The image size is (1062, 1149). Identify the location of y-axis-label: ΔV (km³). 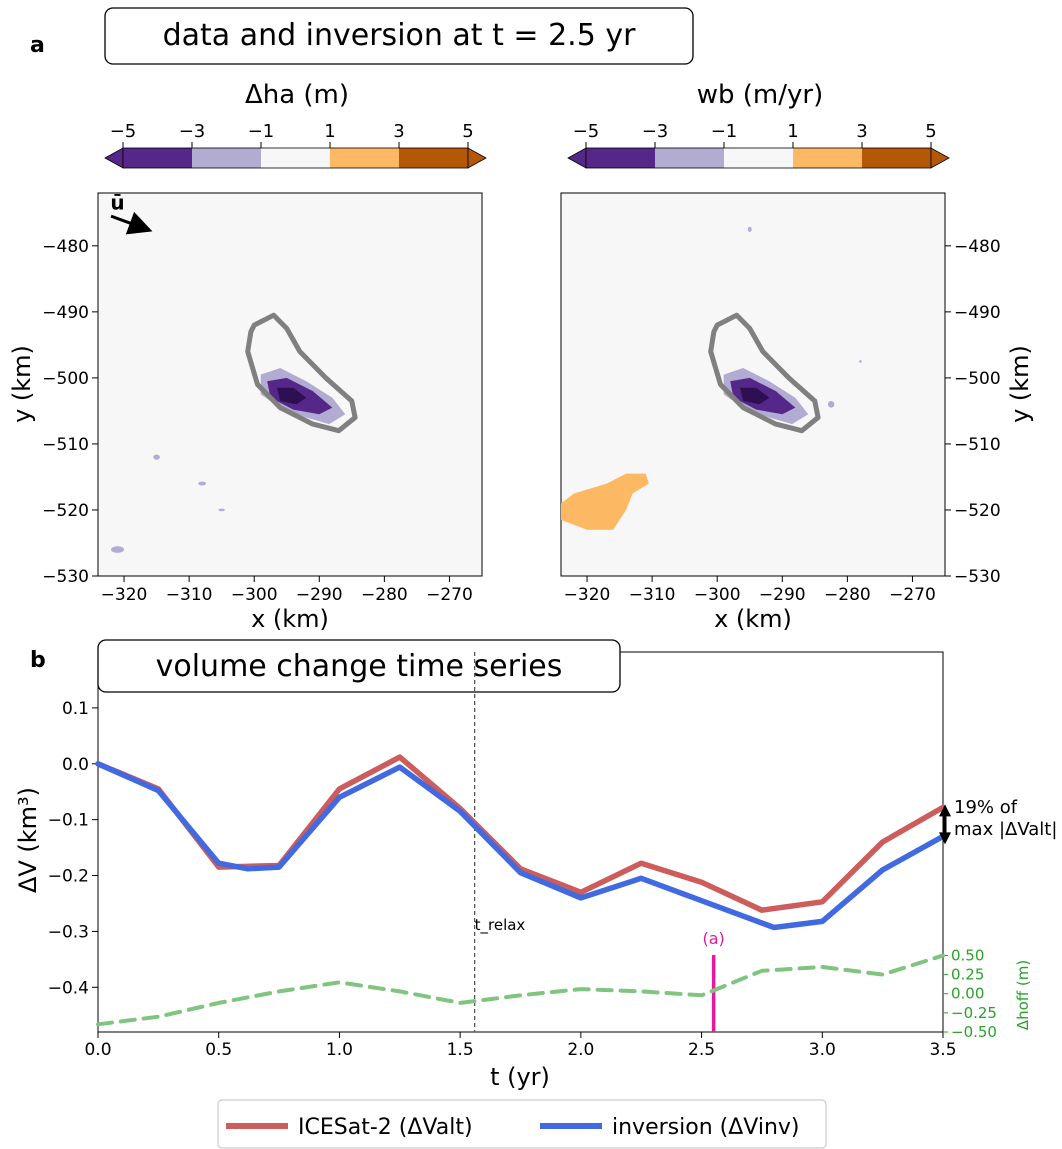
(28, 840).